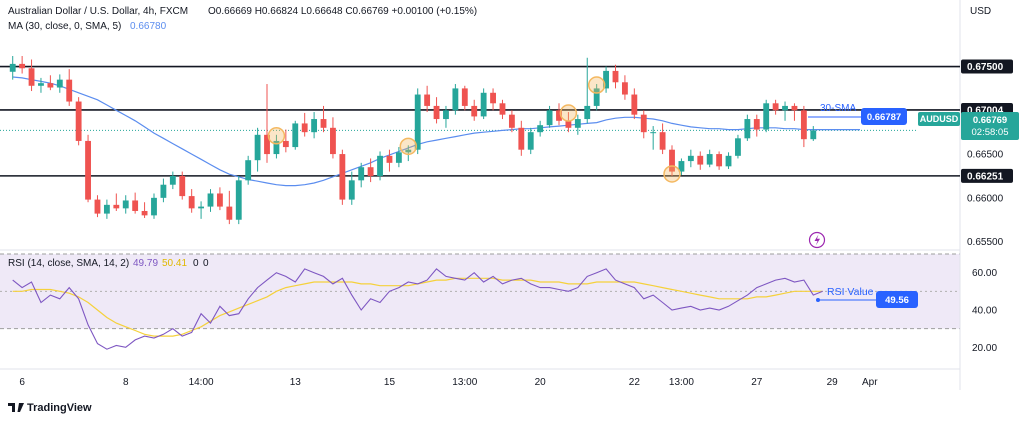  I want to click on rsi-annotation: RSI Value, so click(850, 292).